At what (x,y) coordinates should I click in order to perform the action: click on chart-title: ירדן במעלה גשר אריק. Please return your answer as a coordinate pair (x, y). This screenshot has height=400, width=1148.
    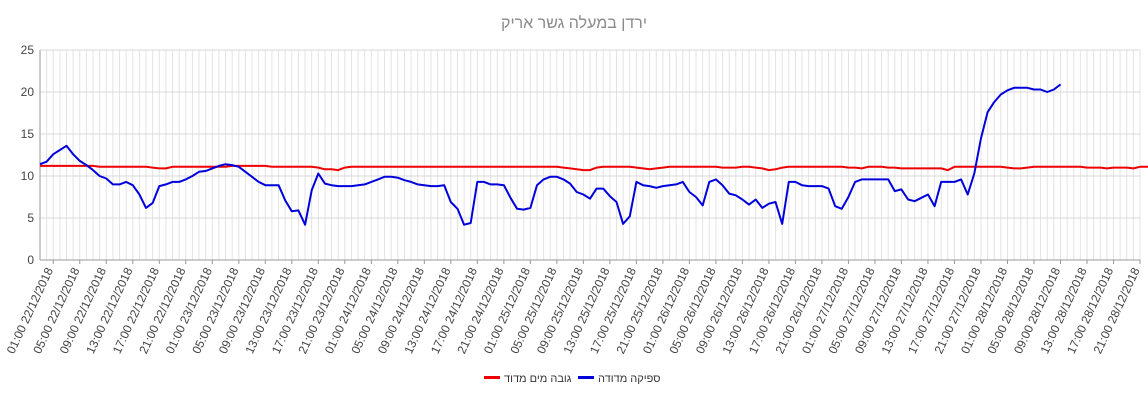
    Looking at the image, I should click on (574, 23).